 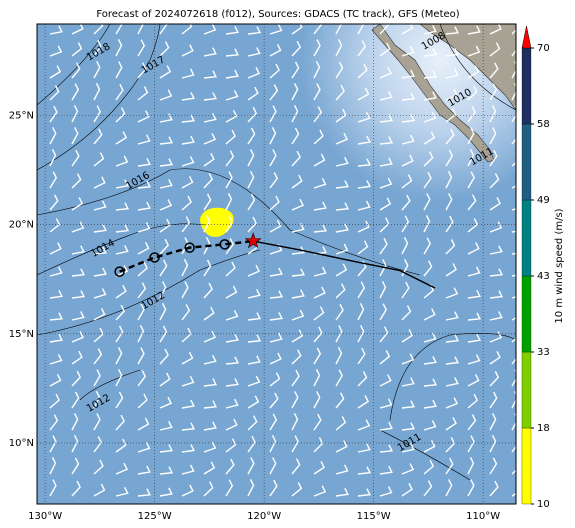 What do you see at coordinates (543, 276) in the screenshot?
I see `colorbar-tick-label: 43` at bounding box center [543, 276].